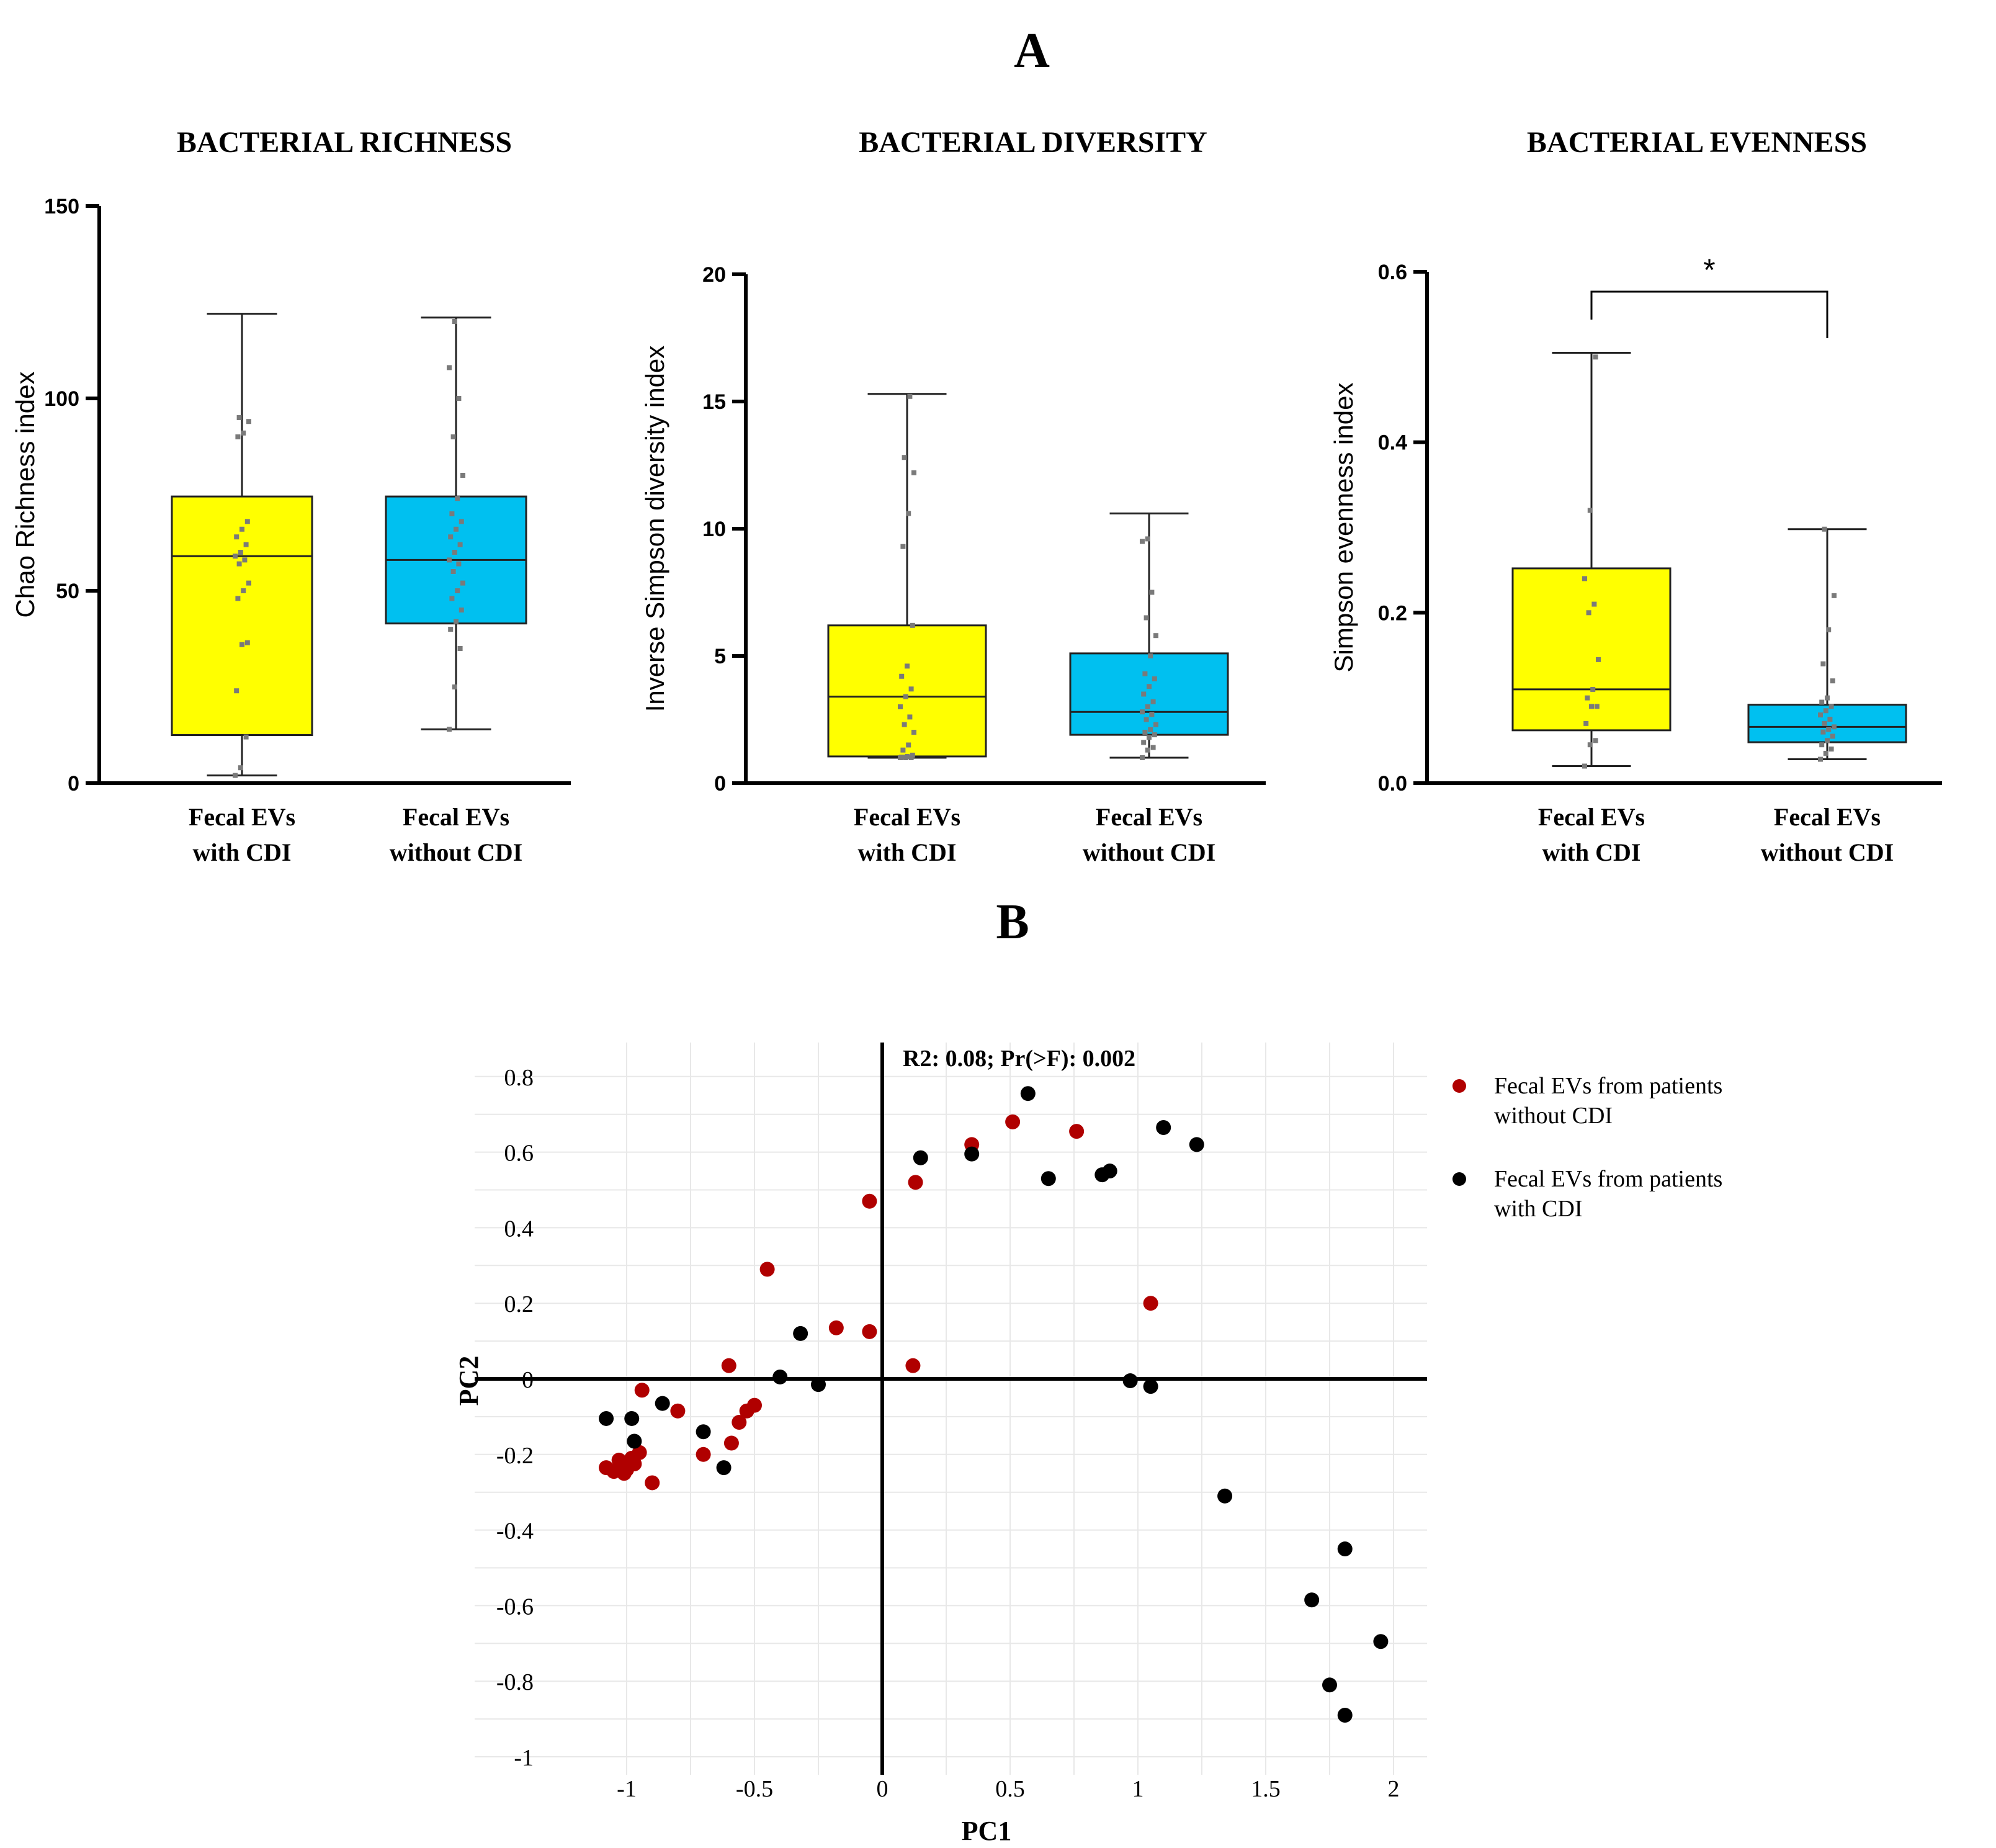 The image size is (1996, 1848). Describe the element at coordinates (654, 529) in the screenshot. I see `y-axis-label: Inverse Simpson diversity index` at that location.